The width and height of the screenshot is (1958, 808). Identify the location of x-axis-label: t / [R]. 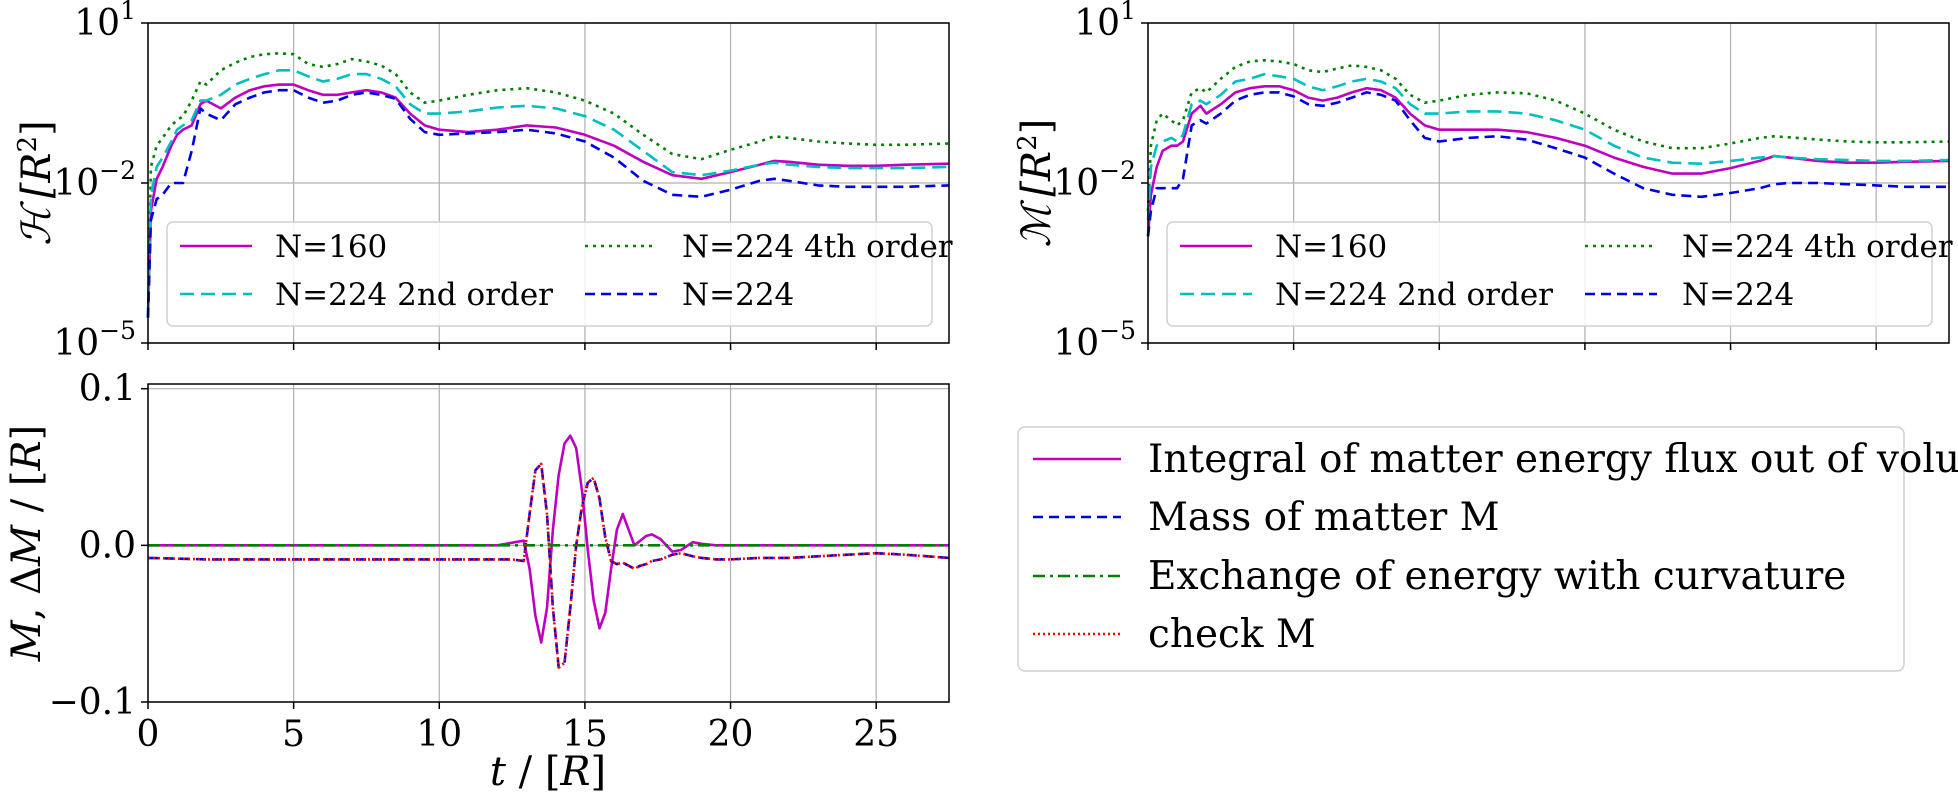
(548, 772).